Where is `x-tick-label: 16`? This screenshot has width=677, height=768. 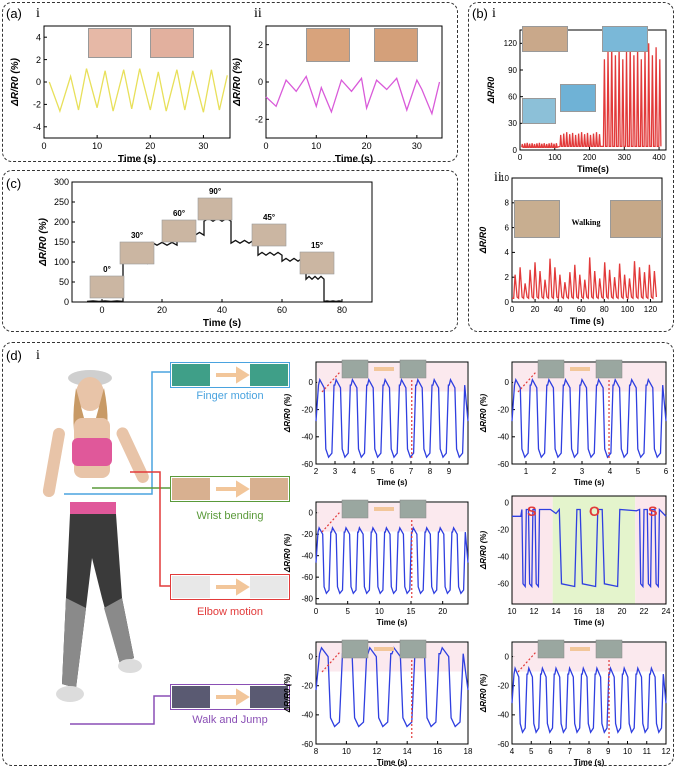 x-tick-label: 16 is located at coordinates (437, 751).